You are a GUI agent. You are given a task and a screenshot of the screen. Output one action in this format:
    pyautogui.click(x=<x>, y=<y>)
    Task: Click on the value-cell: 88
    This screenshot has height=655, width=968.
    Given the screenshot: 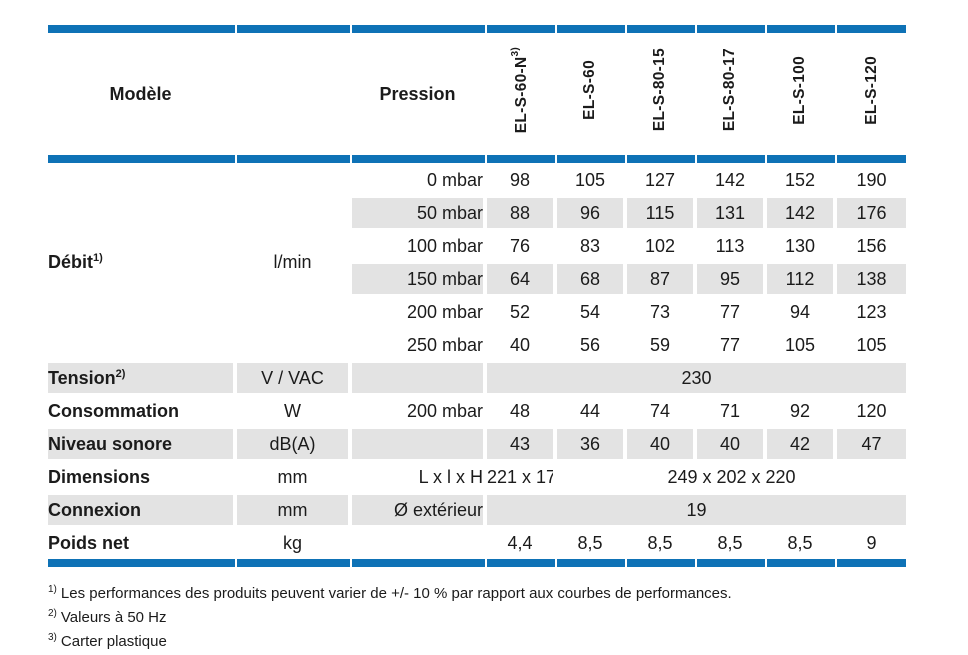 What is the action you would take?
    pyautogui.click(x=522, y=212)
    